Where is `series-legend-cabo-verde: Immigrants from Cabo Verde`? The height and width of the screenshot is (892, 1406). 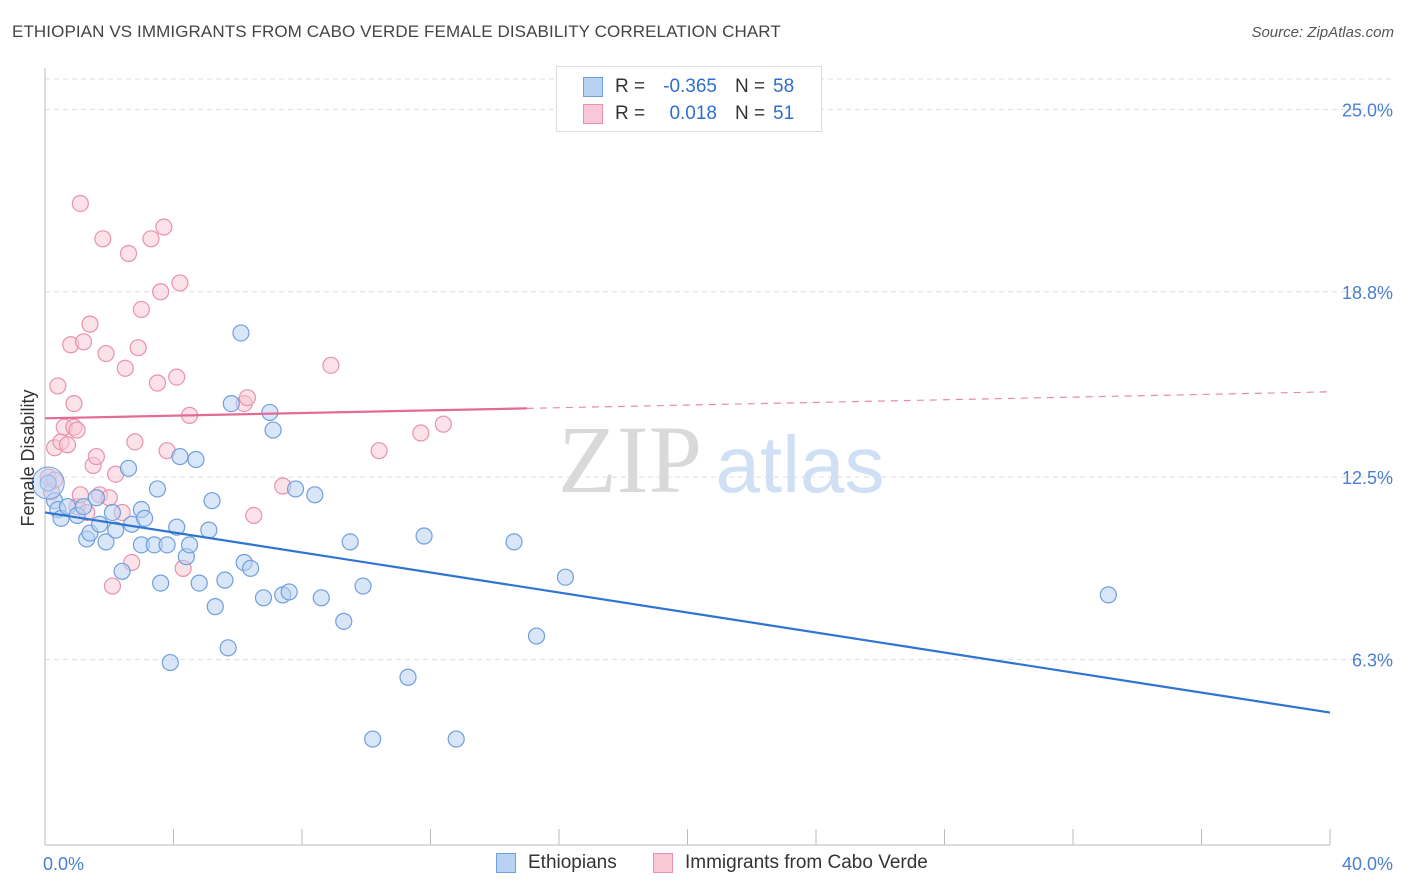 series-legend-cabo-verde: Immigrants from Cabo Verde is located at coordinates (790, 863).